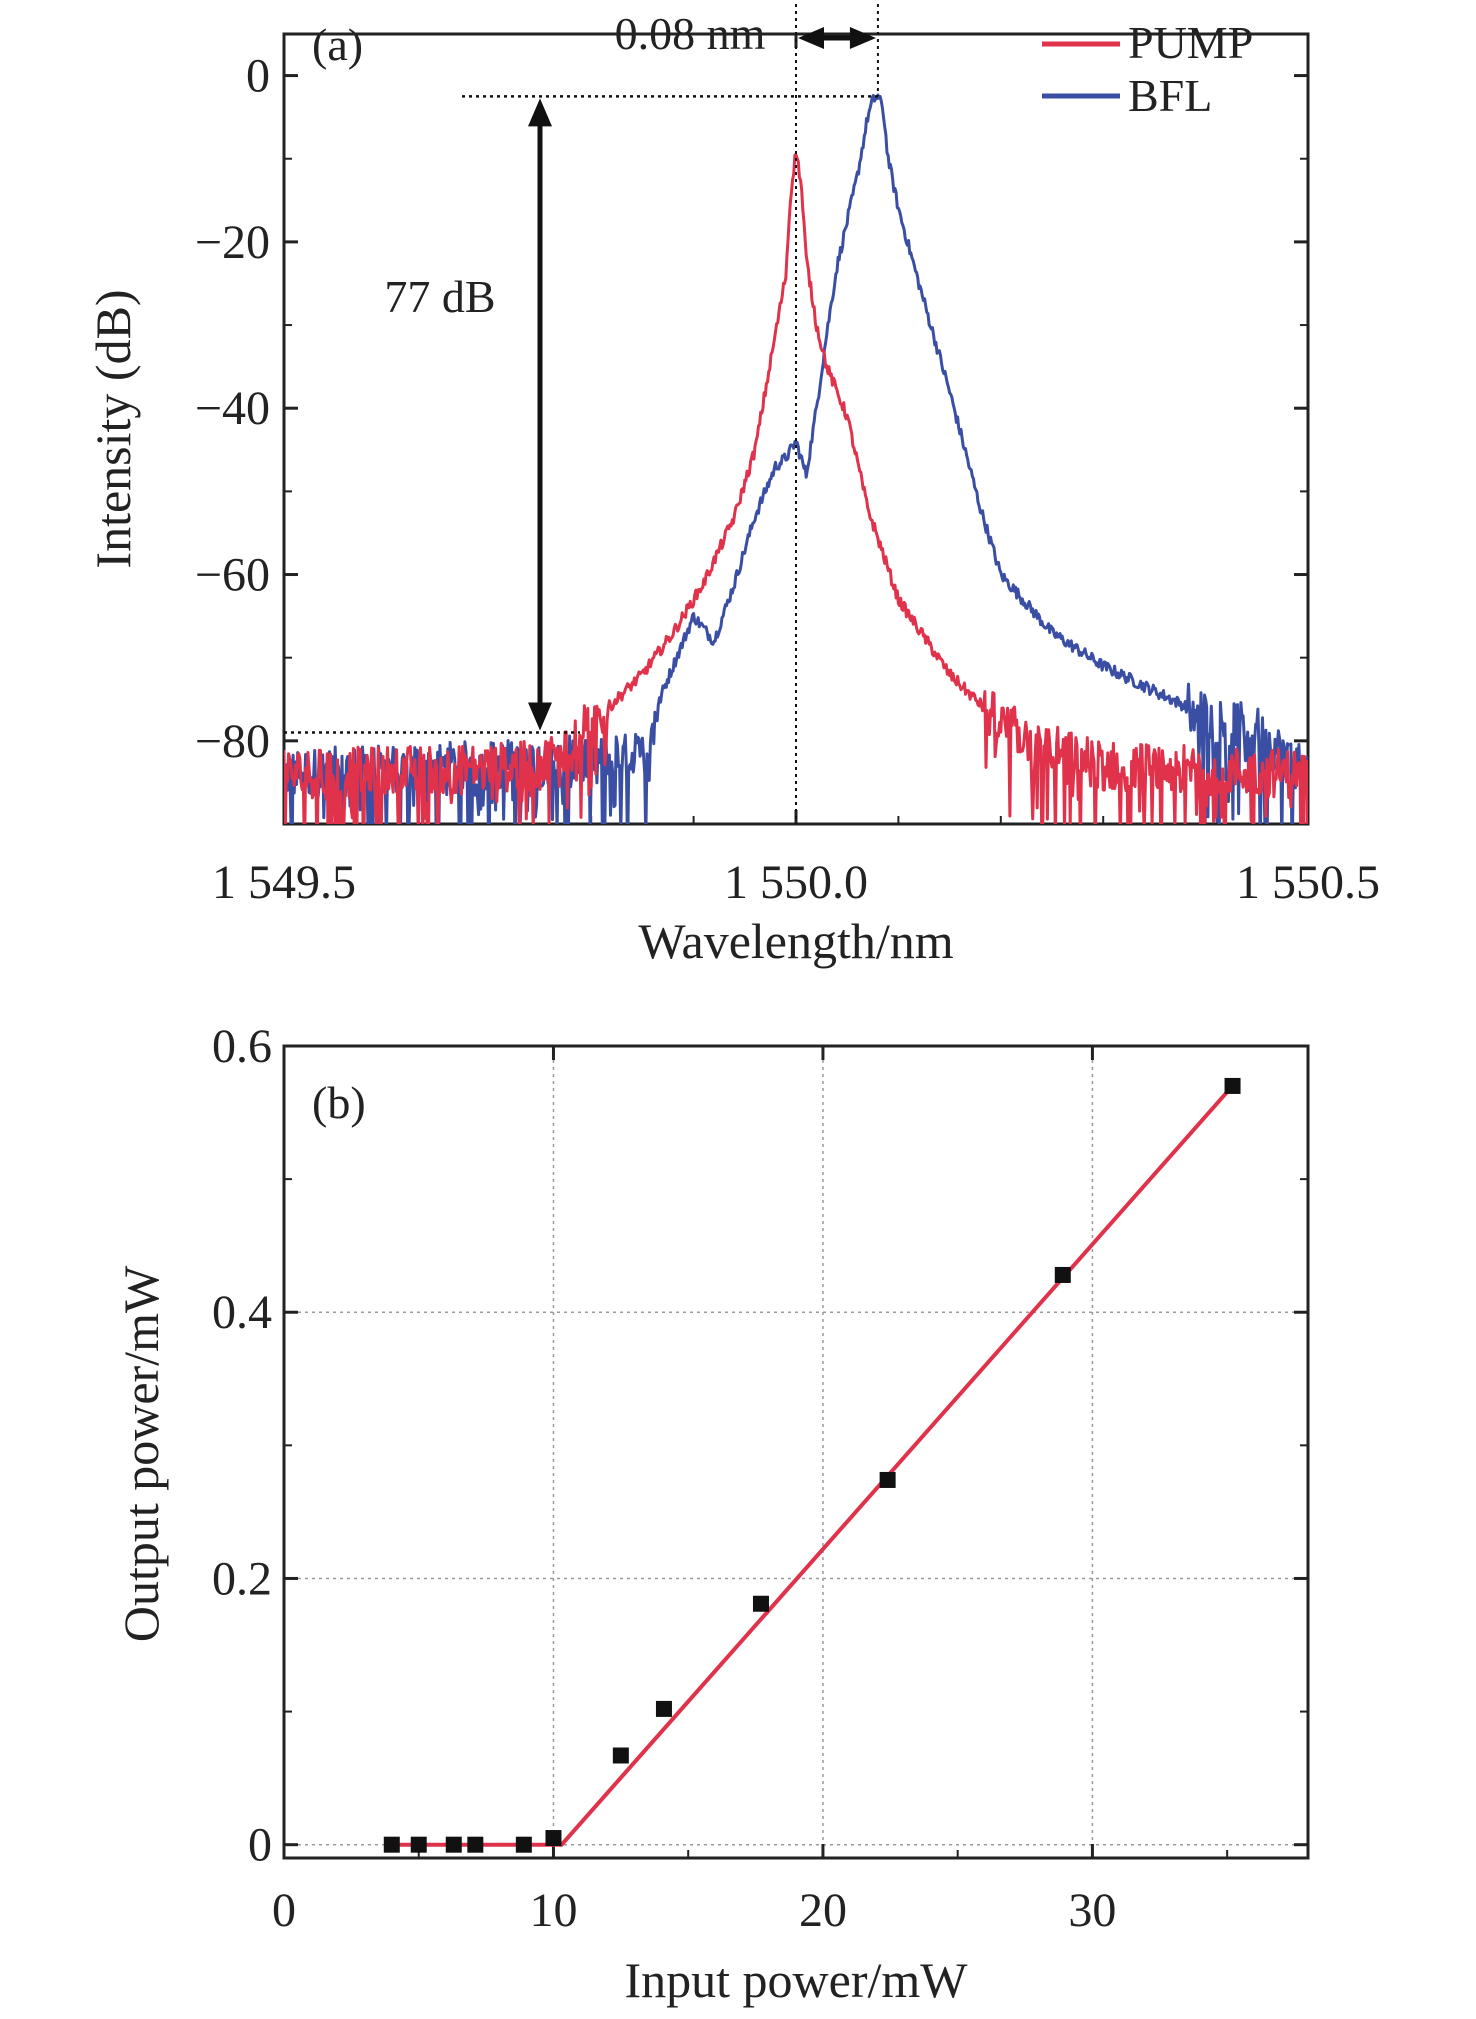 The width and height of the screenshot is (1476, 2019). Describe the element at coordinates (232, 575) in the screenshot. I see `y-tick-label: −60` at that location.